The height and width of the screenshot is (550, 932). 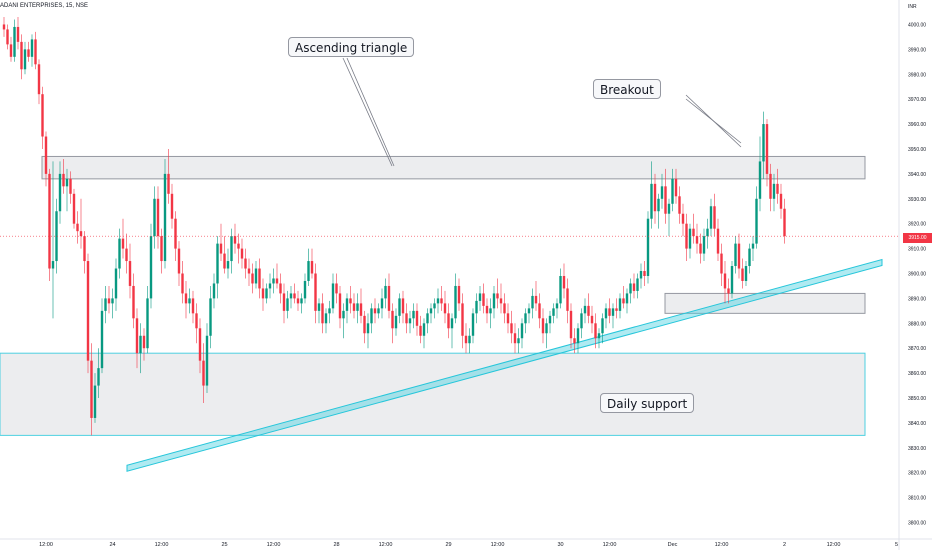 What do you see at coordinates (647, 403) in the screenshot?
I see `daily-support-callout: Daily support` at bounding box center [647, 403].